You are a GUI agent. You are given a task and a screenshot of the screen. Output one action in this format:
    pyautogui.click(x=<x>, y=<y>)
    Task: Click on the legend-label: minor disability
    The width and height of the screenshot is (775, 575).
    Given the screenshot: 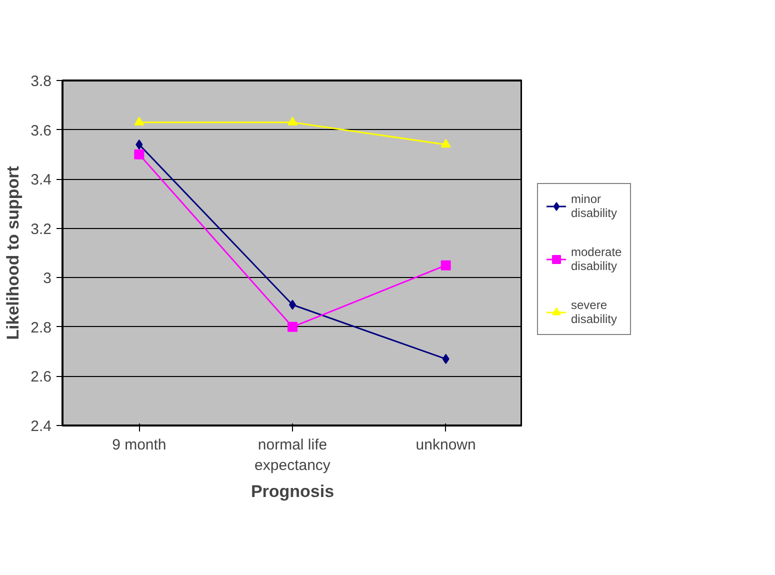 What is the action you would take?
    pyautogui.click(x=594, y=206)
    